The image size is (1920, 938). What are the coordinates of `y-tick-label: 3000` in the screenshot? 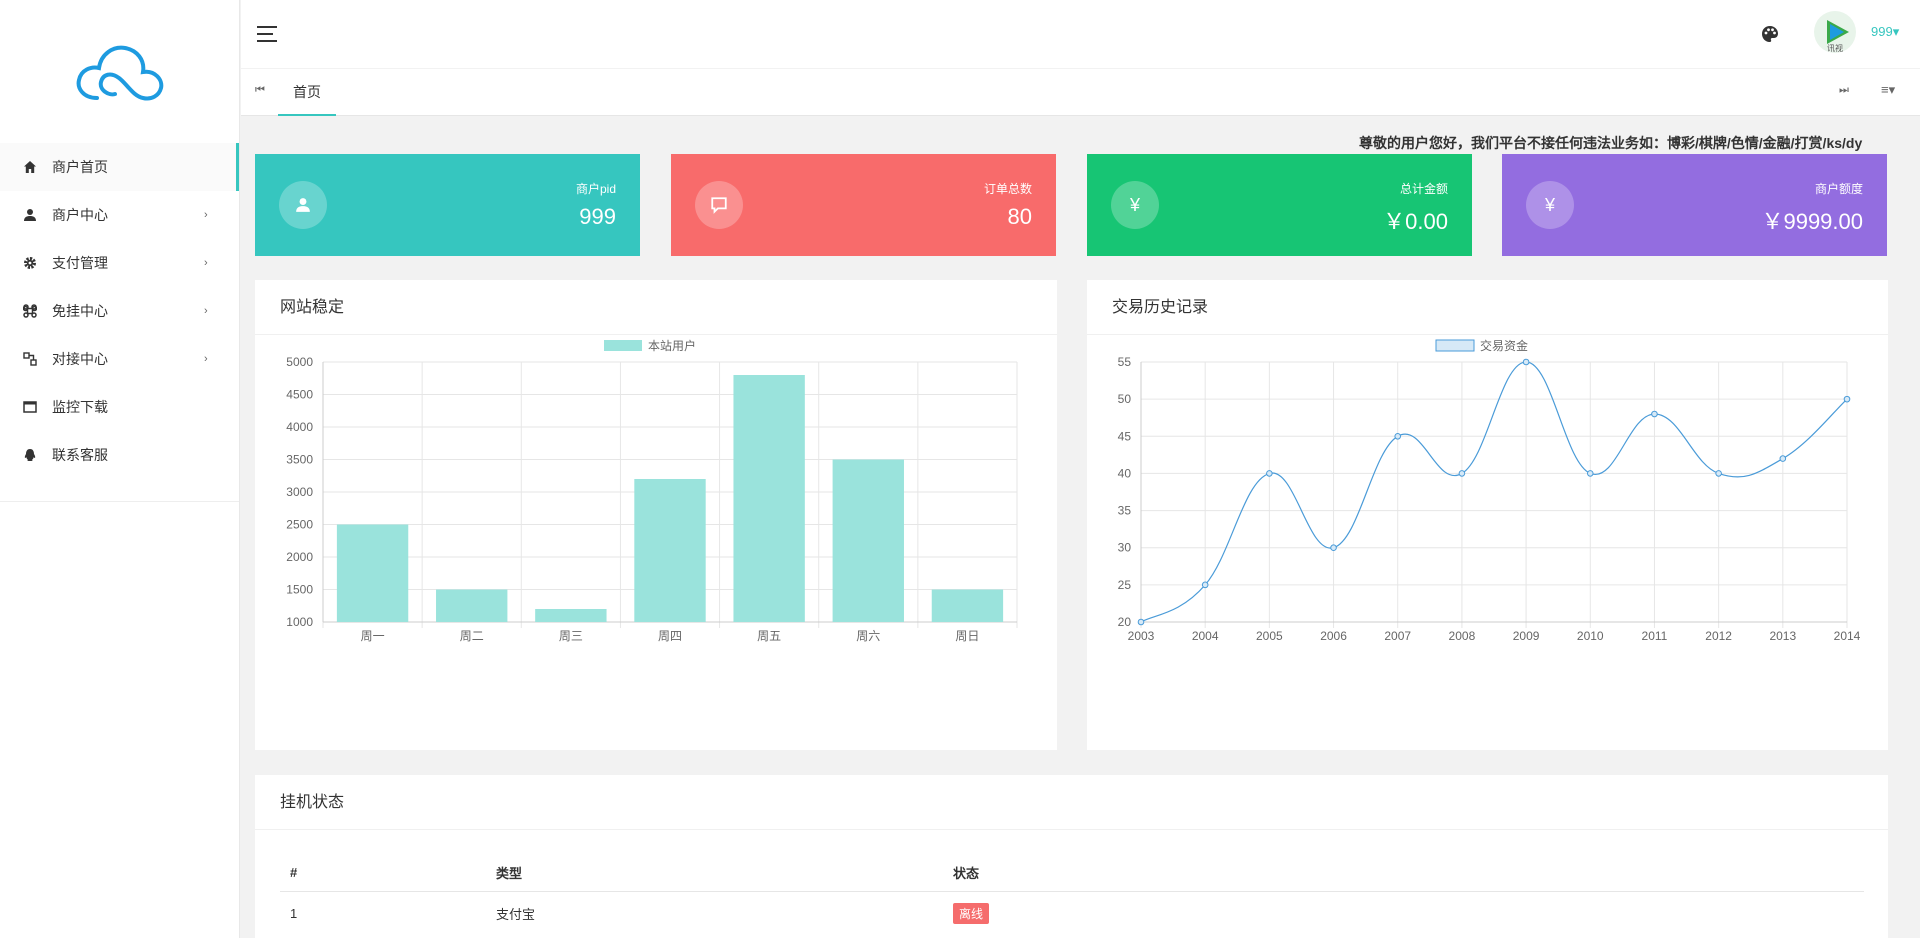 It's located at (299, 492).